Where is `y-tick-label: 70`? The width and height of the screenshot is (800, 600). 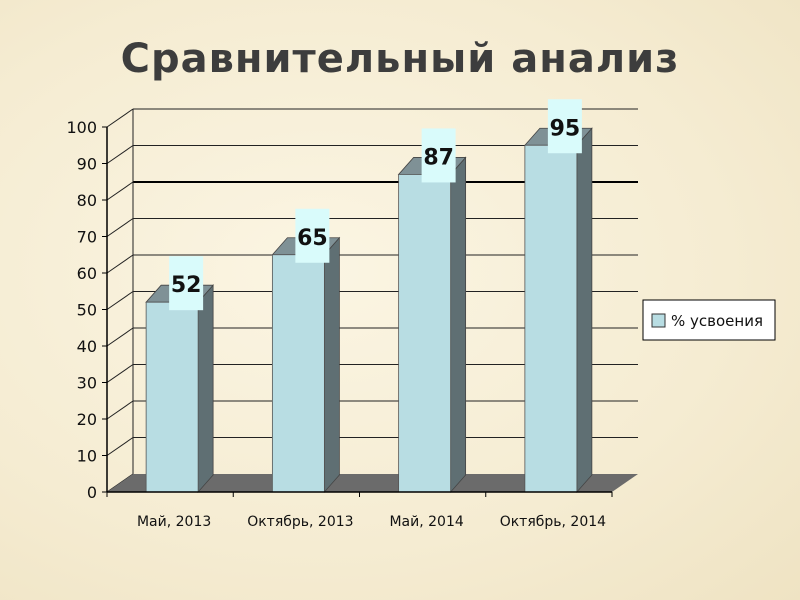
y-tick-label: 70 is located at coordinates (87, 237).